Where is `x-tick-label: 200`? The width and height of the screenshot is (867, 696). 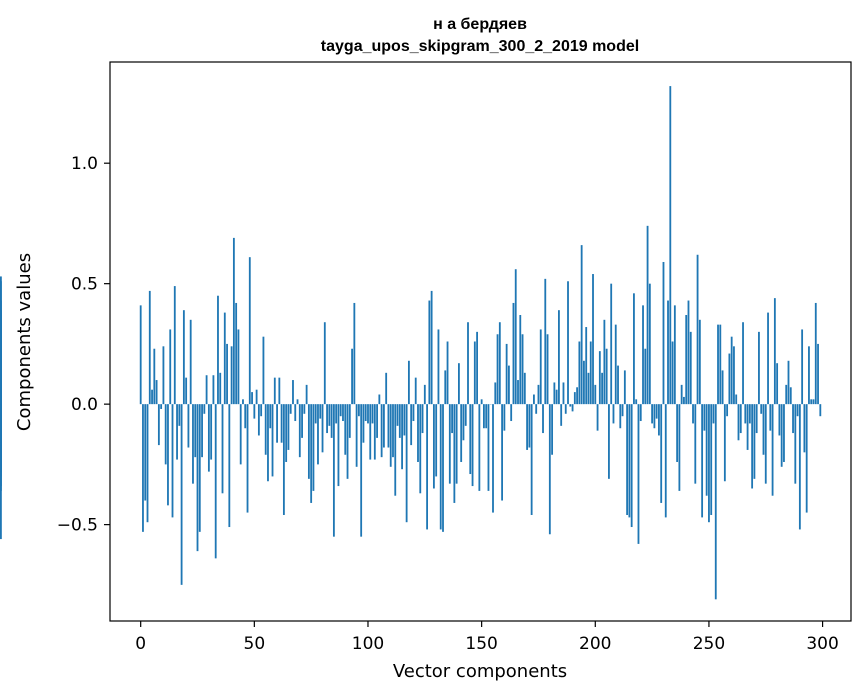 x-tick-label: 200 is located at coordinates (595, 644).